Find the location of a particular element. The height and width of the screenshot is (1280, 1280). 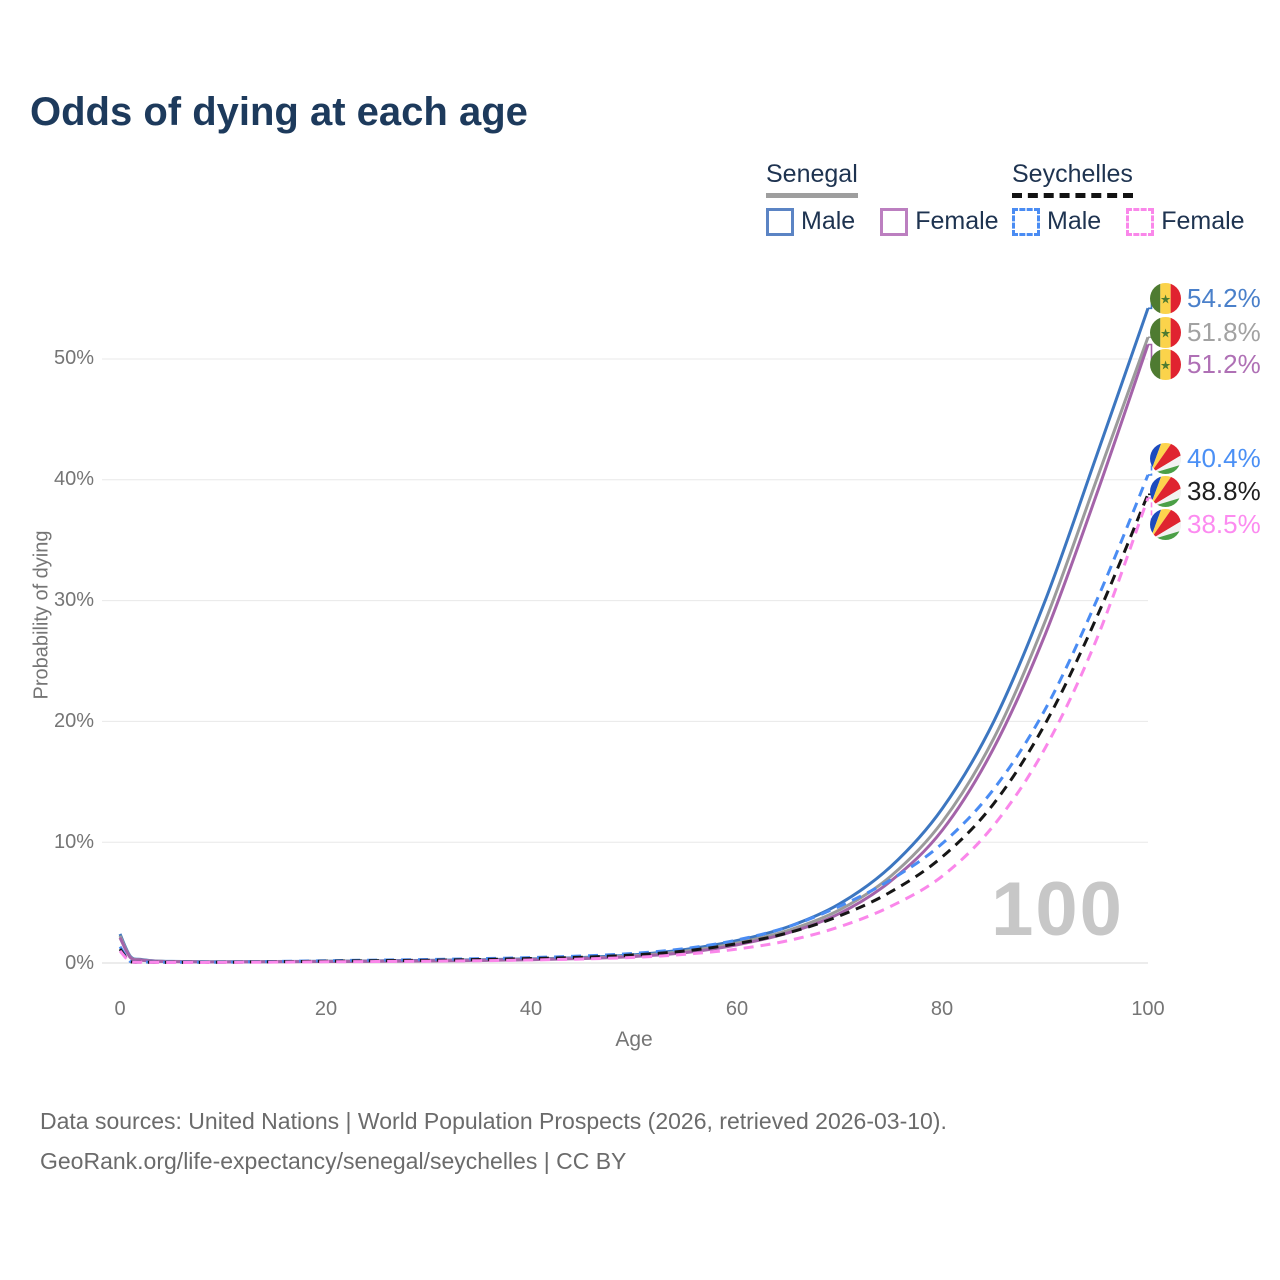

end-label-senegal-female: ★ 51.2% is located at coordinates (1205, 364).